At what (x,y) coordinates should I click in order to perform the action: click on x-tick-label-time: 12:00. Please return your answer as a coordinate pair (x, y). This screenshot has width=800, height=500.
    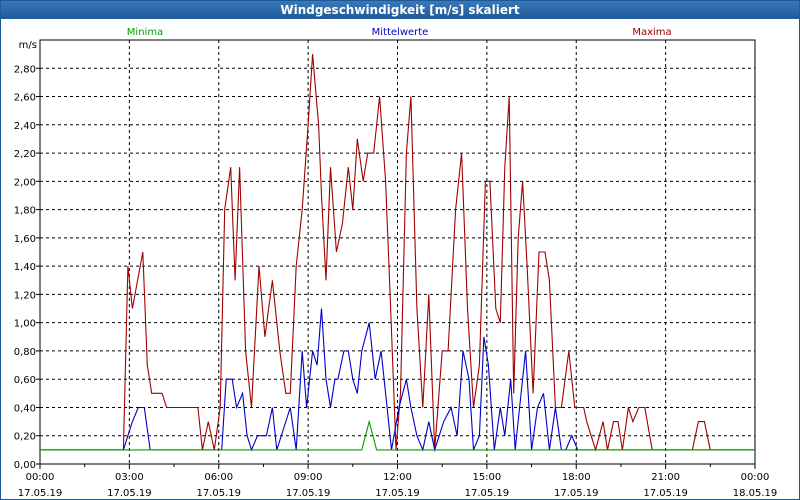
    Looking at the image, I should click on (397, 477).